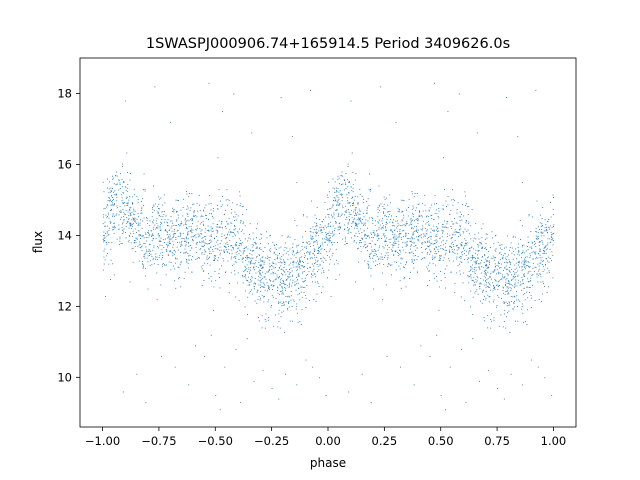  What do you see at coordinates (102, 441) in the screenshot?
I see `x-tick-label: −1.00` at bounding box center [102, 441].